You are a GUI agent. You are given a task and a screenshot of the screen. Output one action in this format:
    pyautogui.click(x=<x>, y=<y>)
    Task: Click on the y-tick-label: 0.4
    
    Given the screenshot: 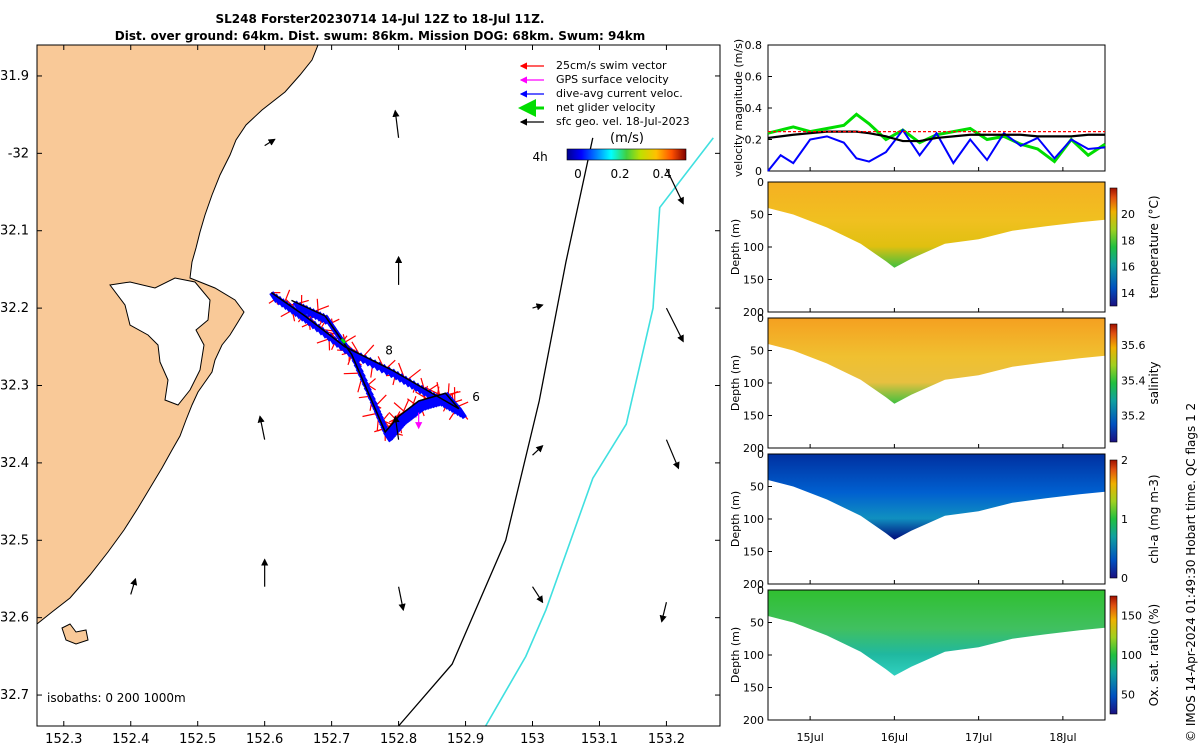 What is the action you would take?
    pyautogui.click(x=754, y=108)
    